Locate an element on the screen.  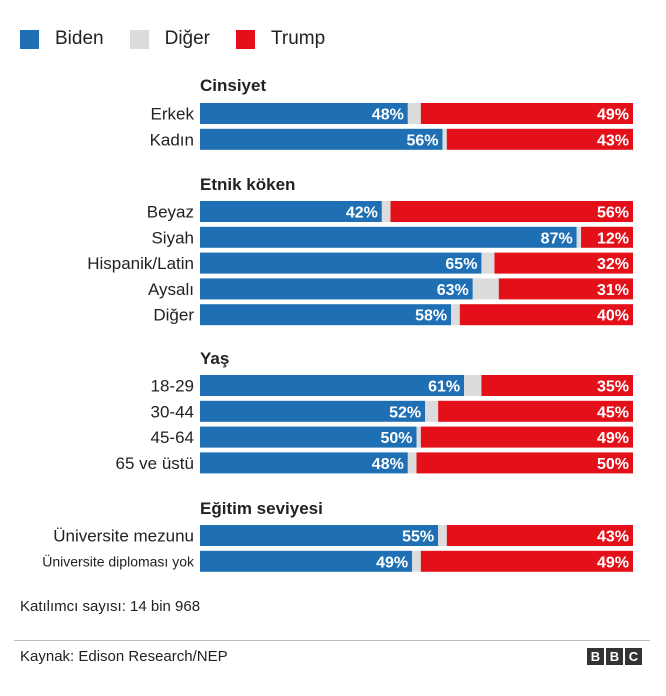
sample-size-note: Katılımcı sayısı: 14 bin 968 is located at coordinates (110, 606).